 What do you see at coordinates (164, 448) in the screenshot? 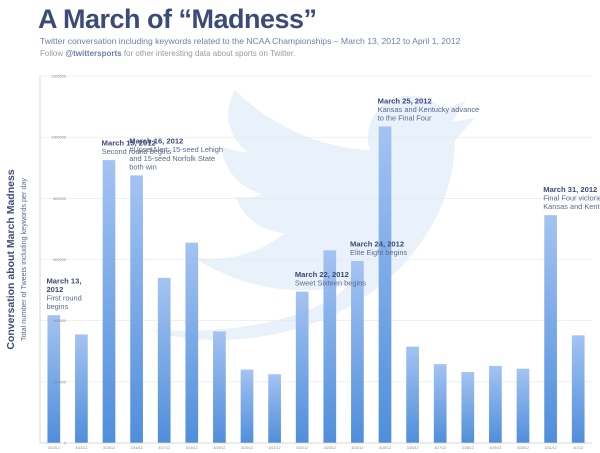
I see `x-tick-label: 3/17/12` at bounding box center [164, 448].